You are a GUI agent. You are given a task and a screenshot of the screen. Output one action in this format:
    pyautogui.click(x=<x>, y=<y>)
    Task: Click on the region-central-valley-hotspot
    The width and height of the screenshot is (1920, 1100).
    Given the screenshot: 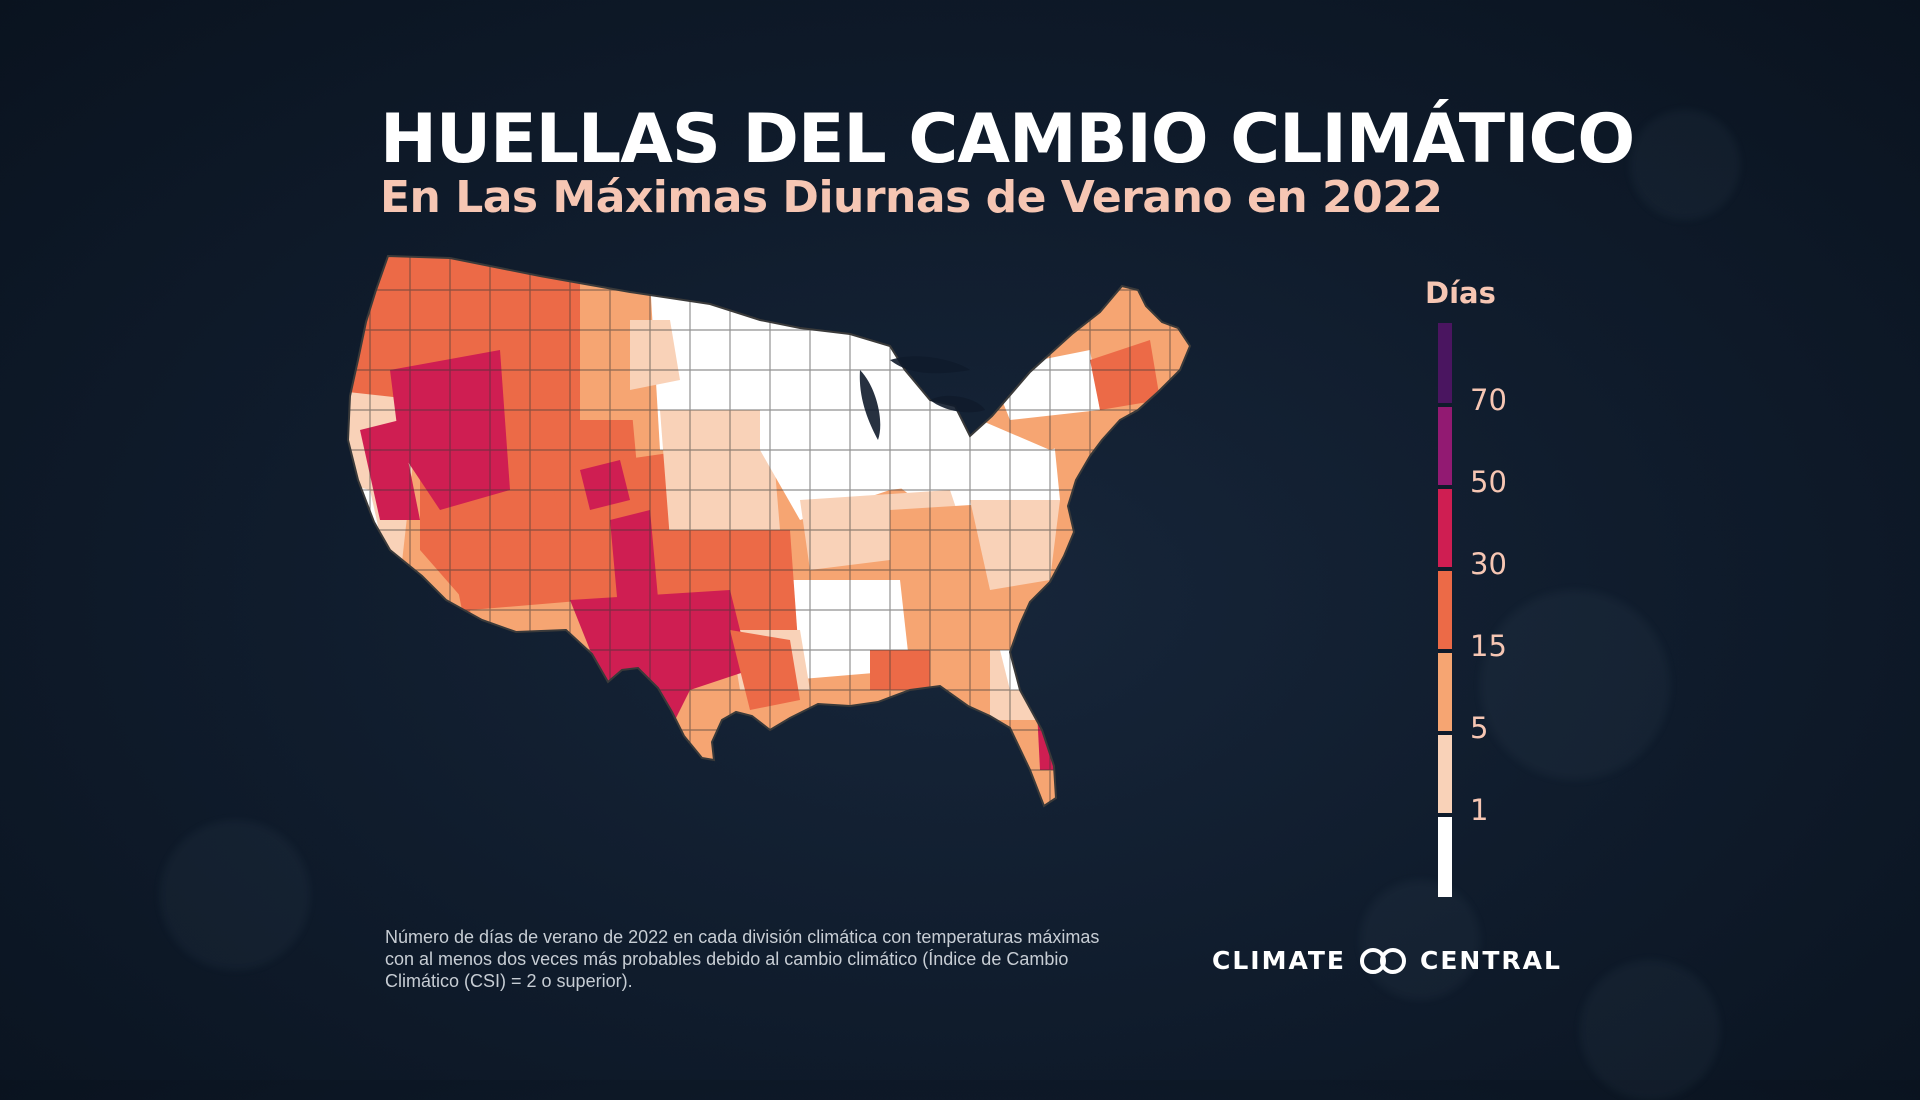 What is the action you would take?
    pyautogui.click(x=390, y=470)
    